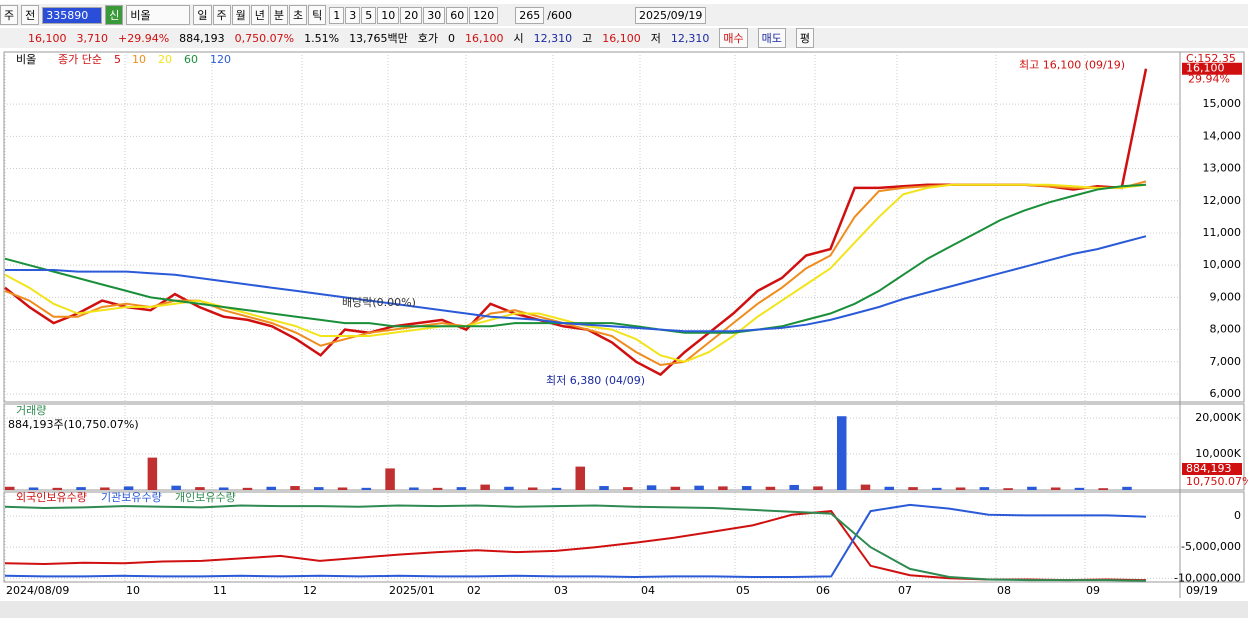 Image resolution: width=1248 pixels, height=621 pixels. Describe the element at coordinates (72, 15) in the screenshot. I see `code: 335890` at that location.